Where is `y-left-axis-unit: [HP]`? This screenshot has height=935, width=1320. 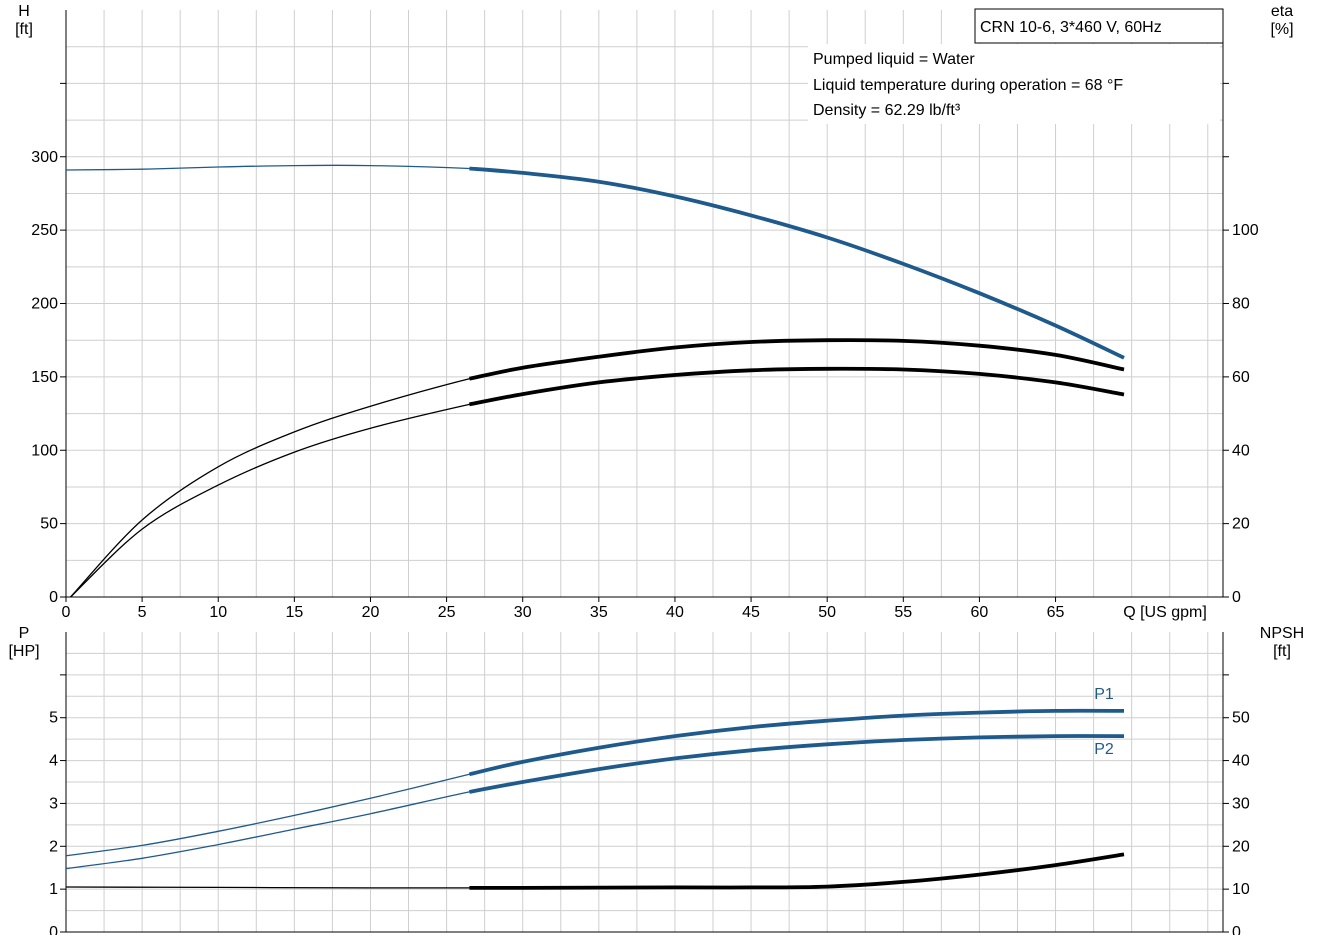 y-left-axis-unit: [HP] is located at coordinates (23, 651).